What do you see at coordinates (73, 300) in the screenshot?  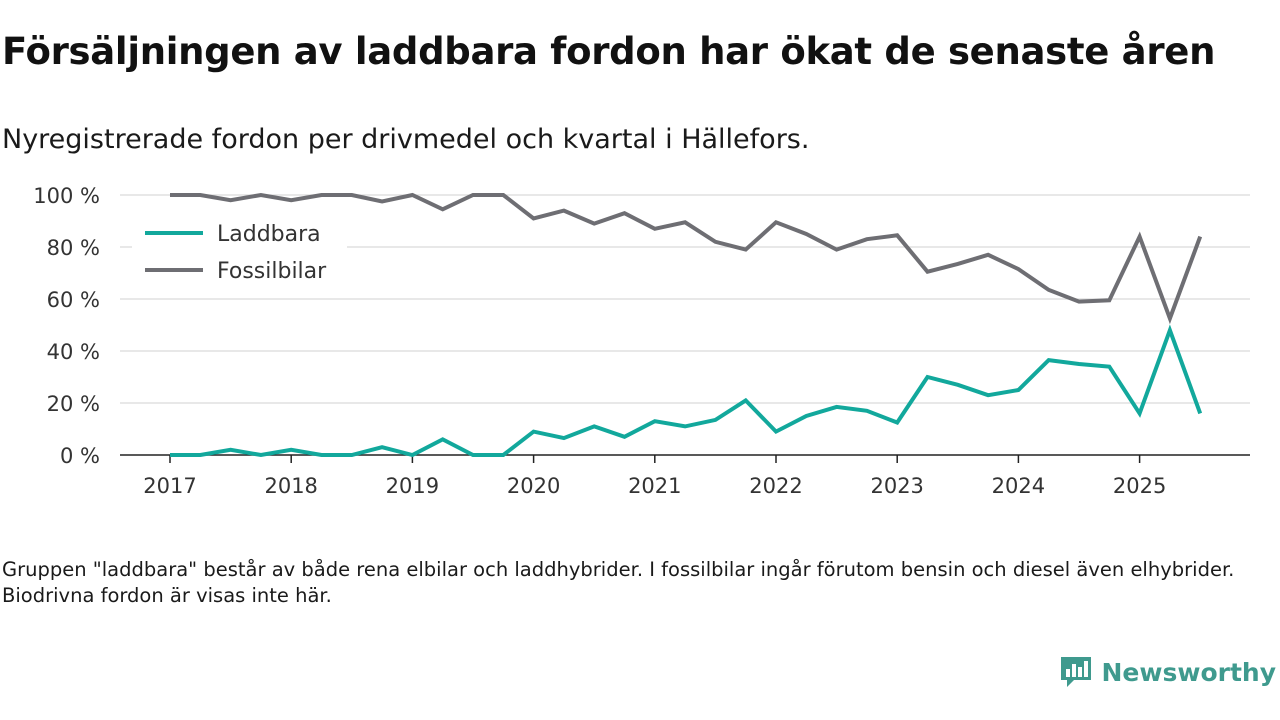 I see `y-tick-label: 60 %` at bounding box center [73, 300].